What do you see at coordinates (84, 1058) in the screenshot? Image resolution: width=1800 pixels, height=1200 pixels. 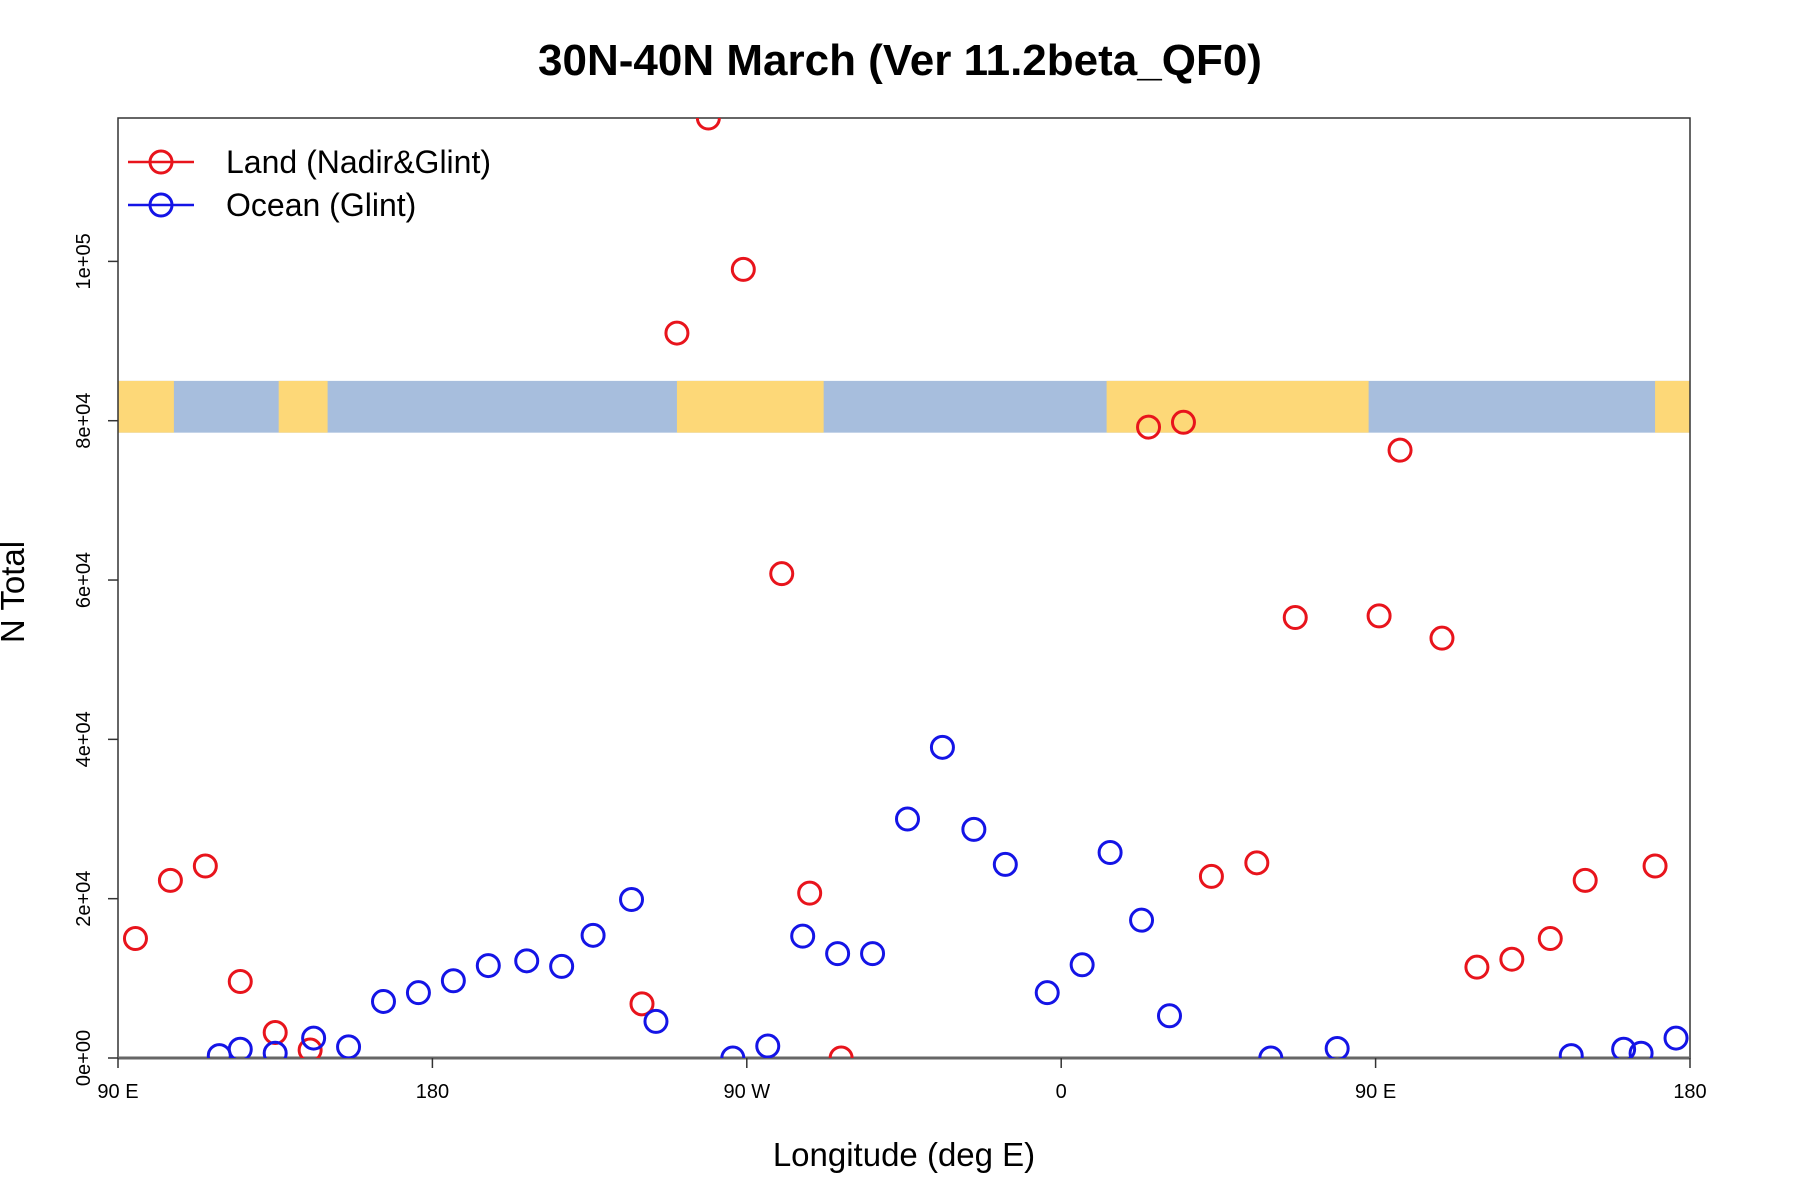 I see `y-tick-label-0: 0e+00` at bounding box center [84, 1058].